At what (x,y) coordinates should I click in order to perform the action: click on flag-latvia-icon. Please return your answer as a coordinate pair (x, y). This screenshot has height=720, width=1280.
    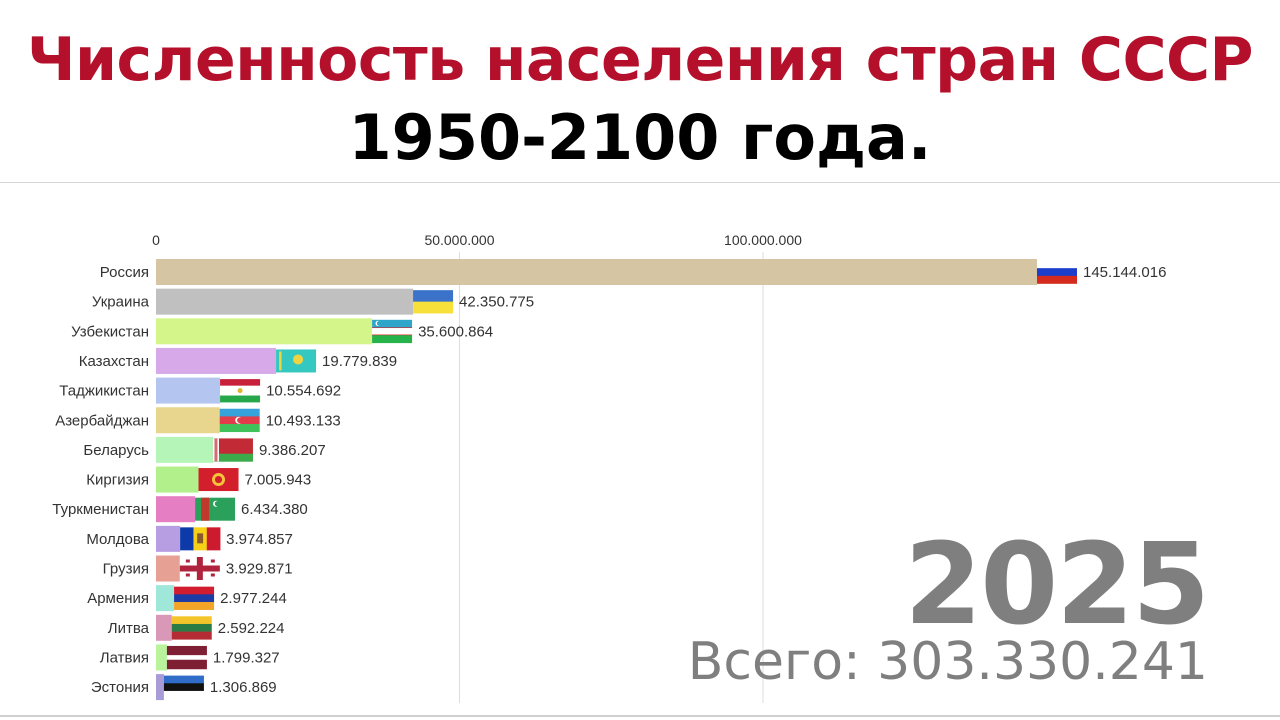
    Looking at the image, I should click on (186, 657).